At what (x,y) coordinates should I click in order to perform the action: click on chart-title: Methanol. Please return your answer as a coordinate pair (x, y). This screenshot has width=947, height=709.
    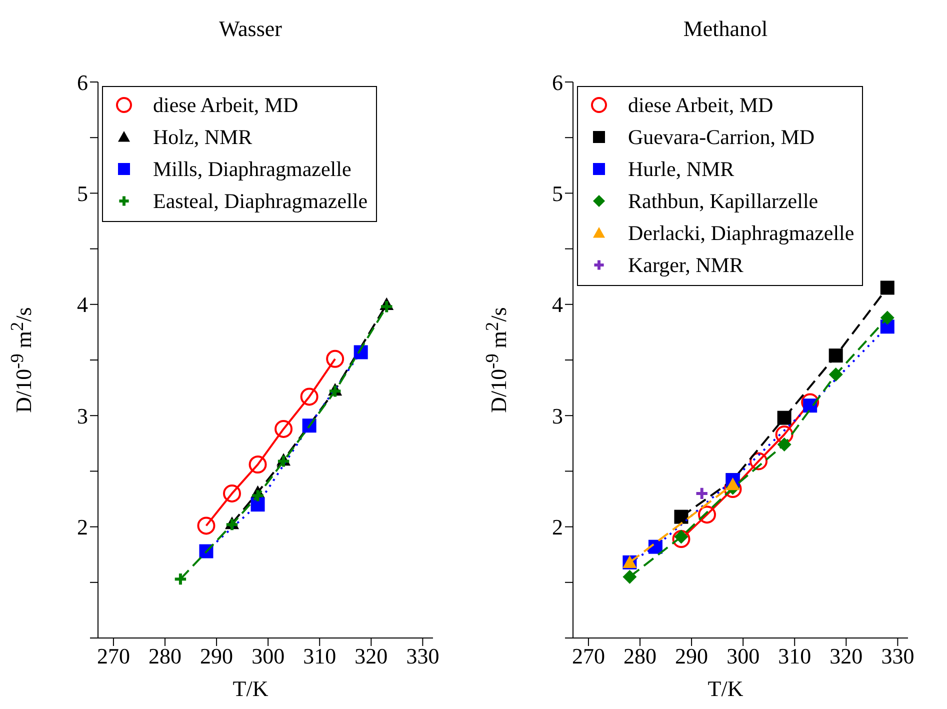
    Looking at the image, I should click on (725, 29).